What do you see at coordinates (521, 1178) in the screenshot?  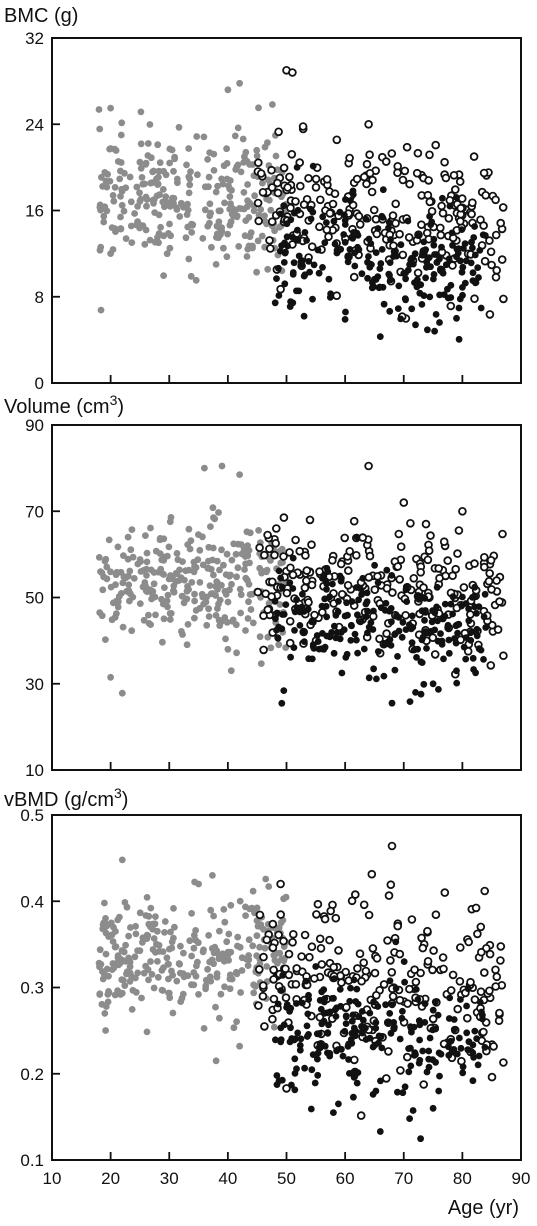 I see `vbmd-xtick-label: 90` at bounding box center [521, 1178].